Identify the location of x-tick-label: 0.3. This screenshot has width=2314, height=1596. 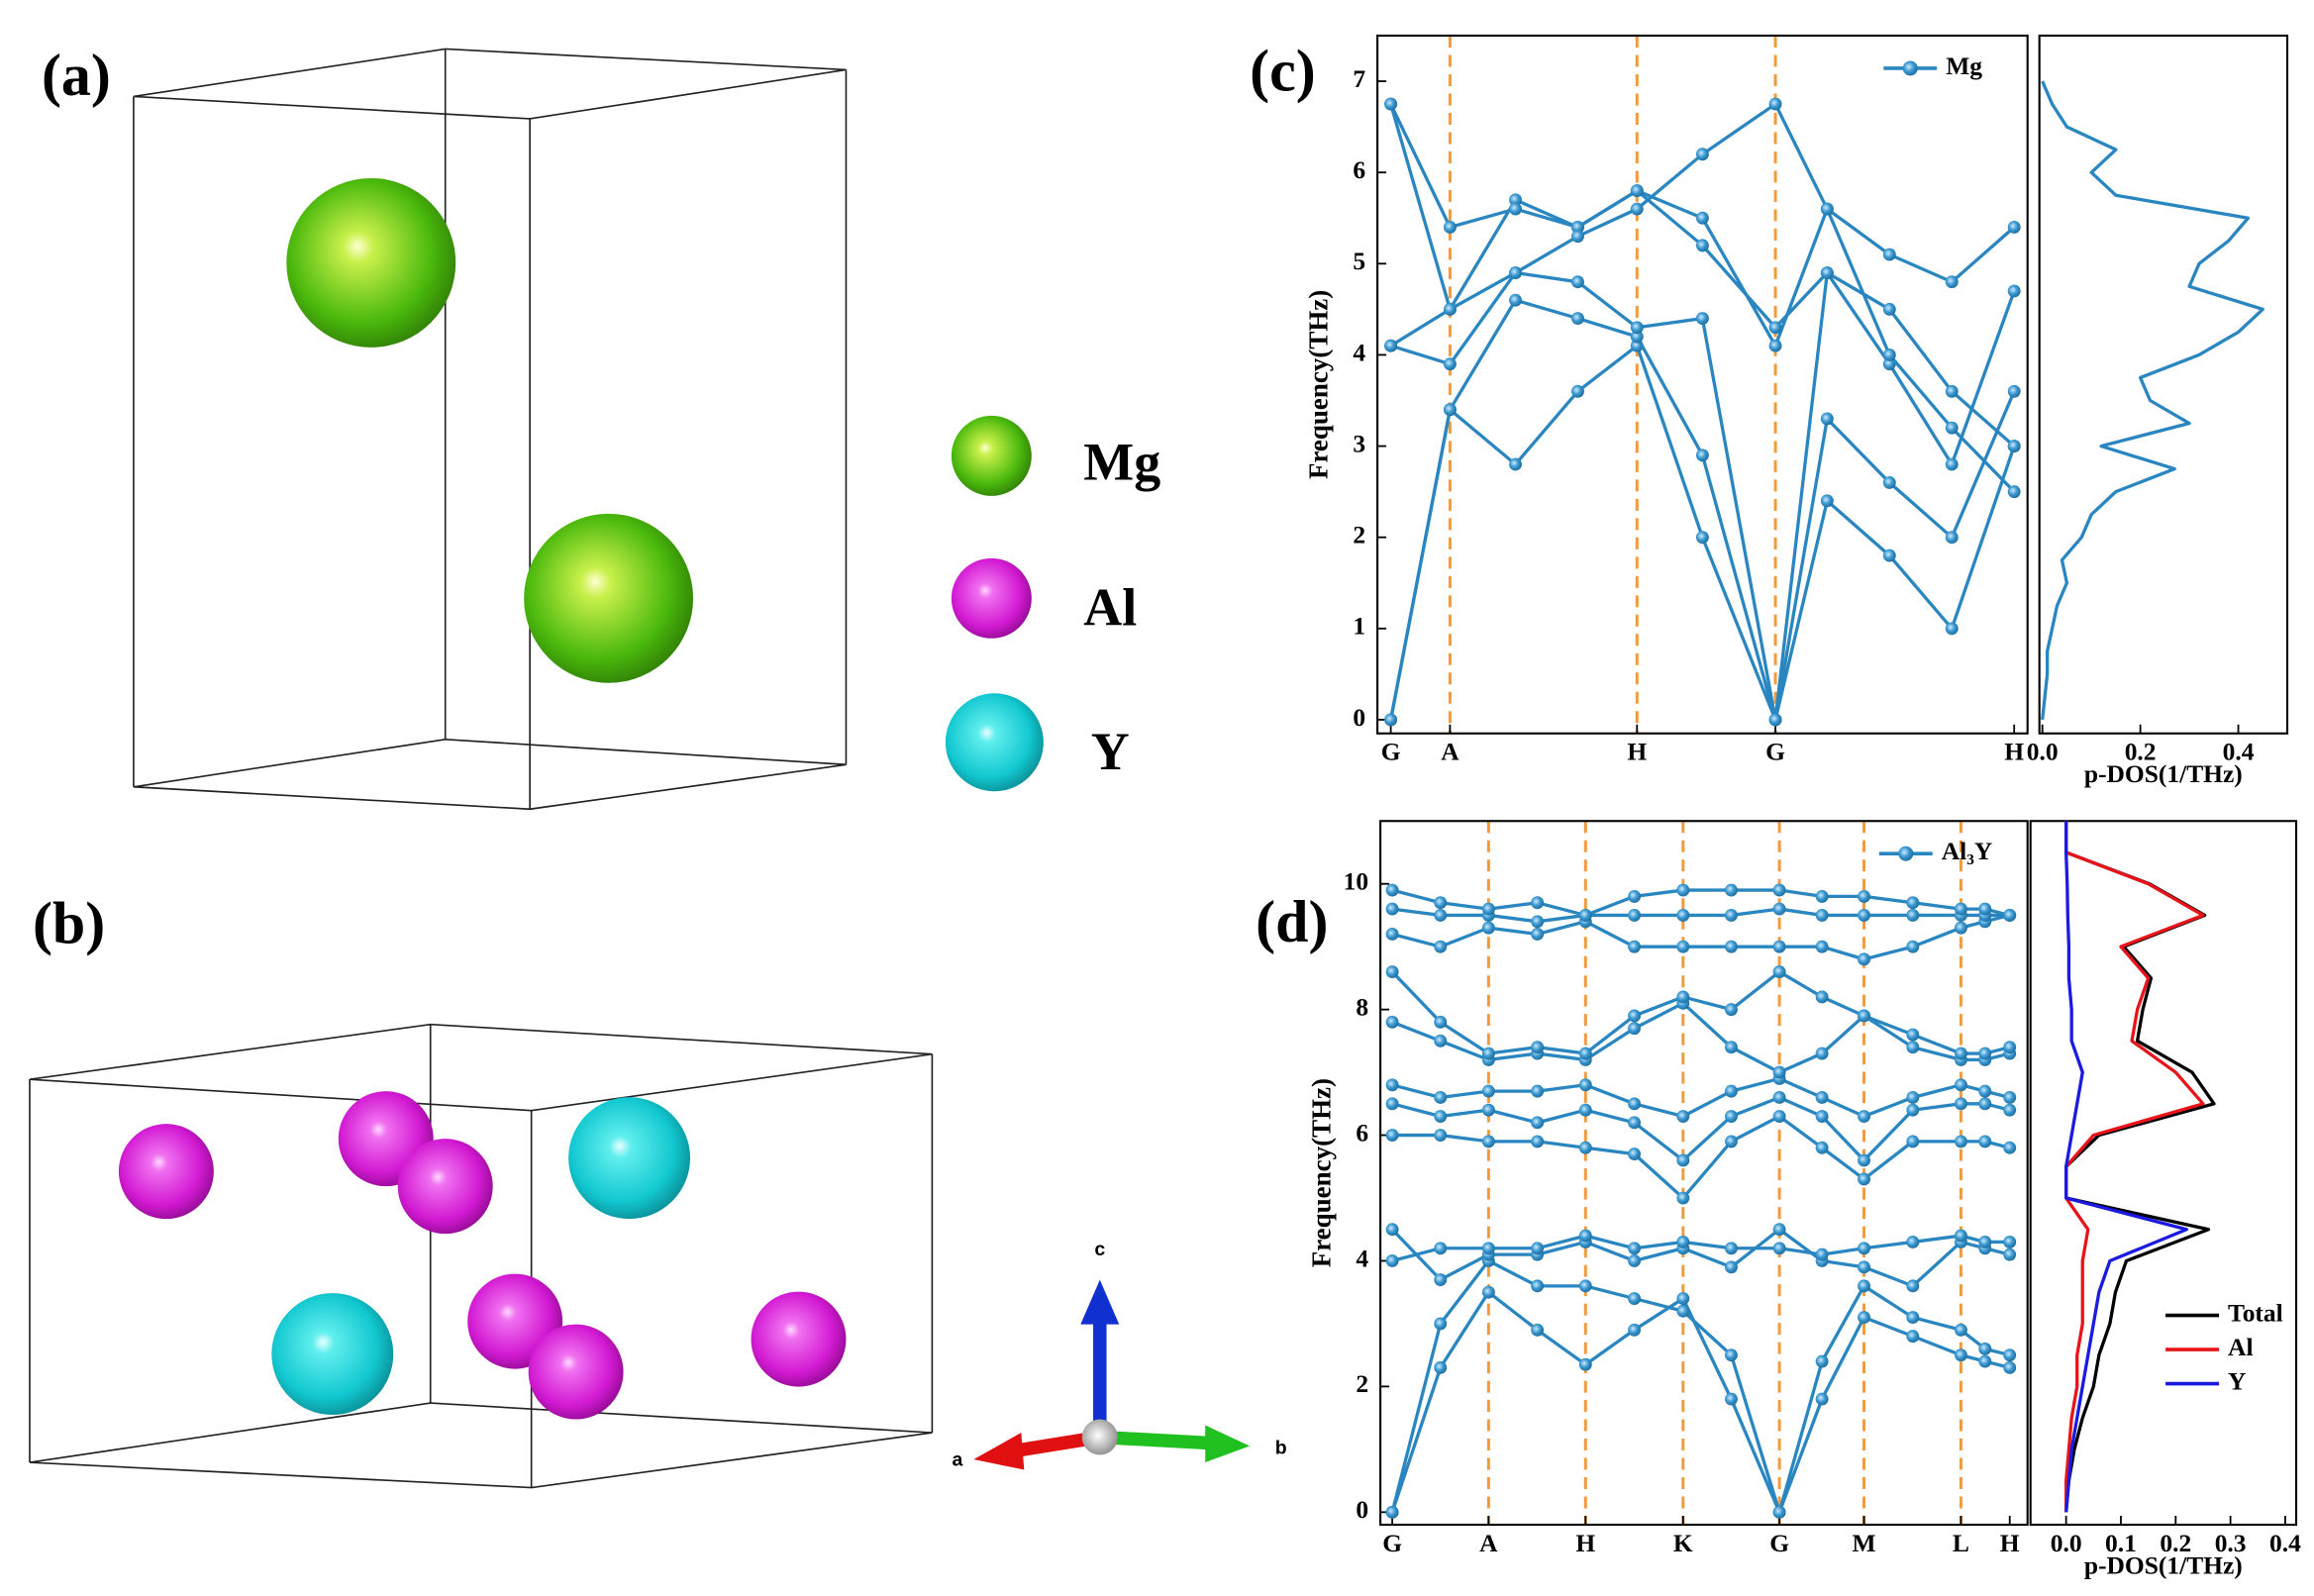
(2231, 1543).